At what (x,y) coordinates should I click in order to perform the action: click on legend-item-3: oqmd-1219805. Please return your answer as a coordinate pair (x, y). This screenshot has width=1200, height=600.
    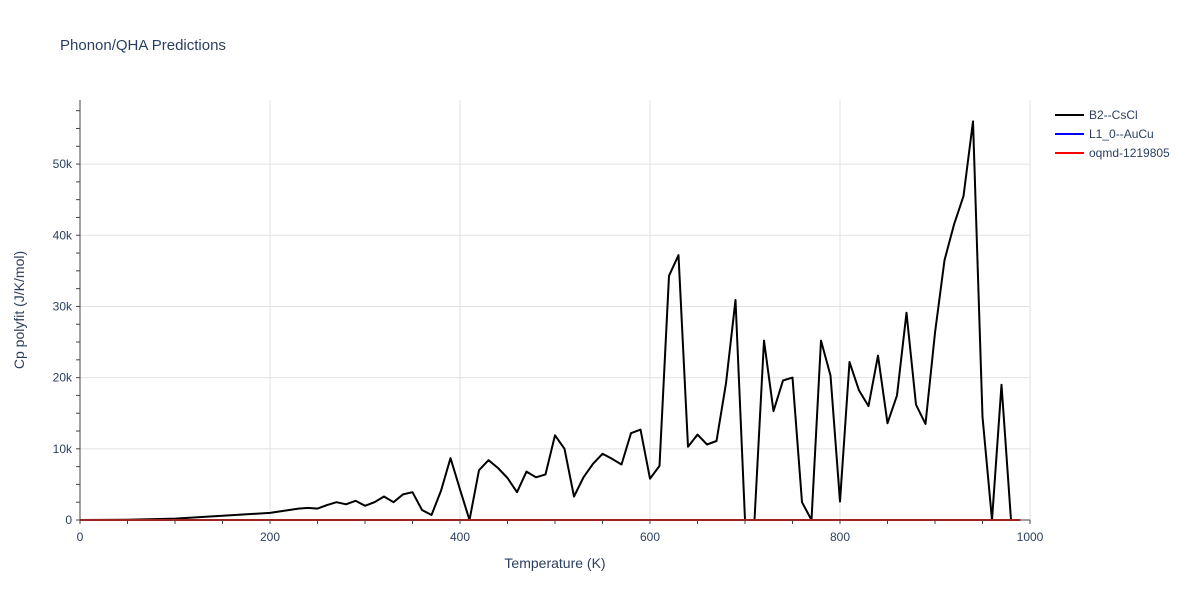
    Looking at the image, I should click on (1112, 153).